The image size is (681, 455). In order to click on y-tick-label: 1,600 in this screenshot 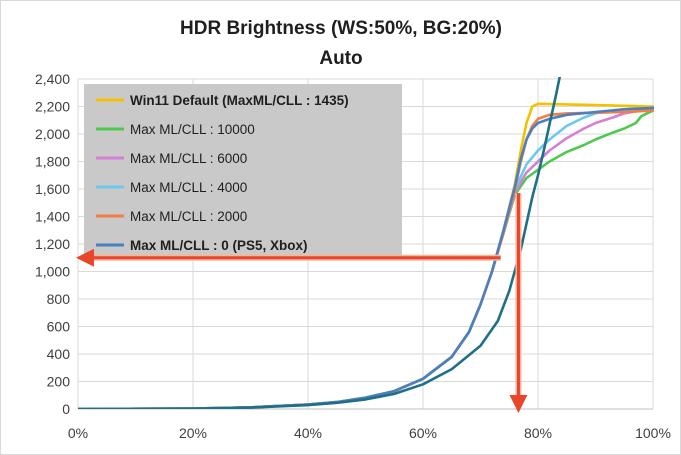, I will do `click(52, 189)`.